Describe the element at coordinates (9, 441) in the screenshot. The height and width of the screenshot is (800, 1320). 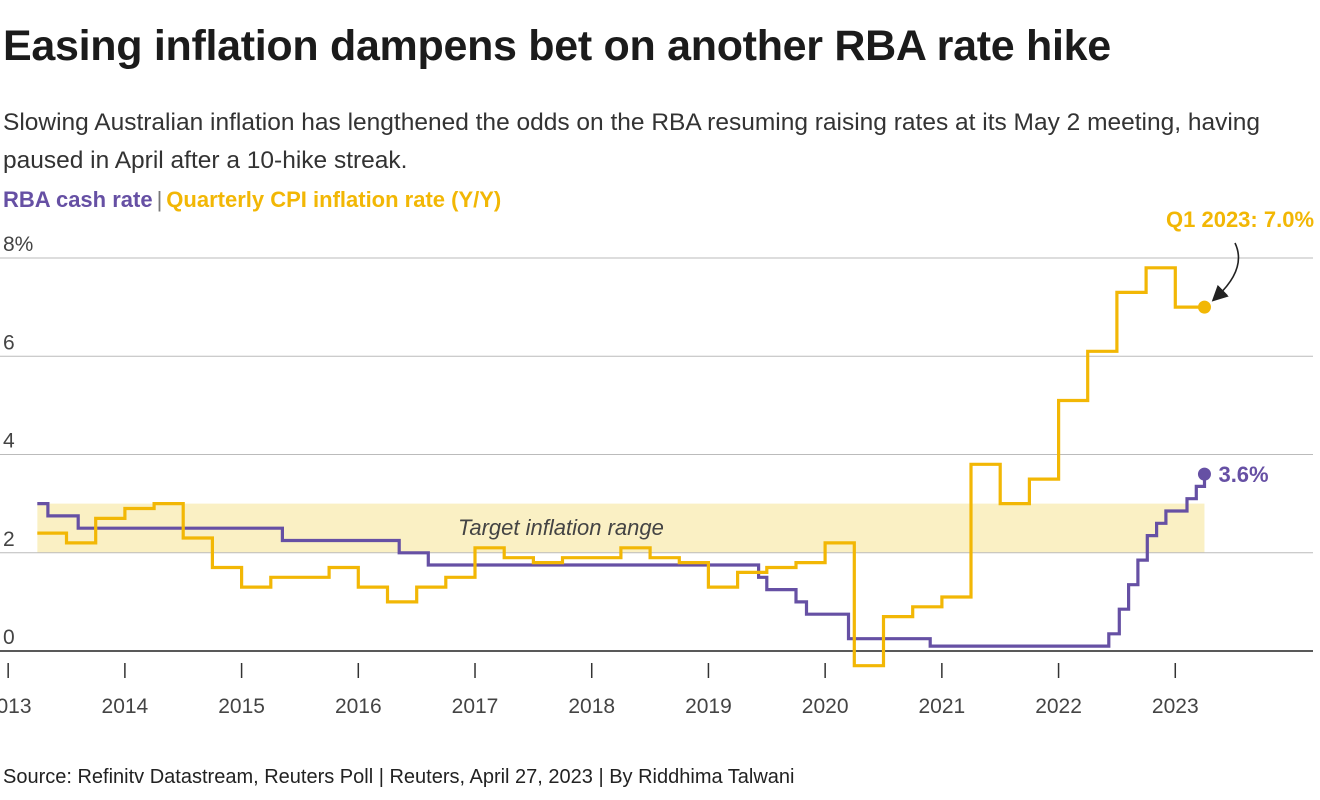
I see `y-tick-label: 4` at that location.